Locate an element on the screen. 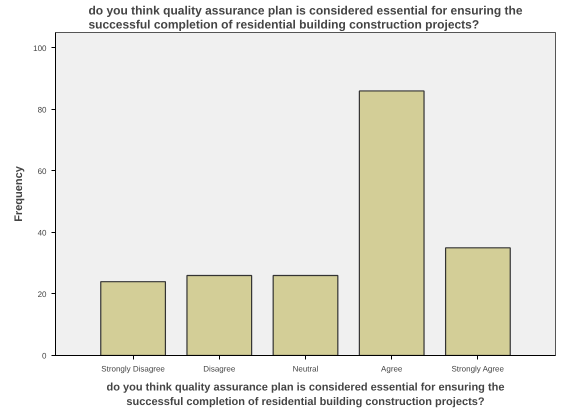 The width and height of the screenshot is (569, 414). y-axis-title: Frequency is located at coordinates (19, 193).